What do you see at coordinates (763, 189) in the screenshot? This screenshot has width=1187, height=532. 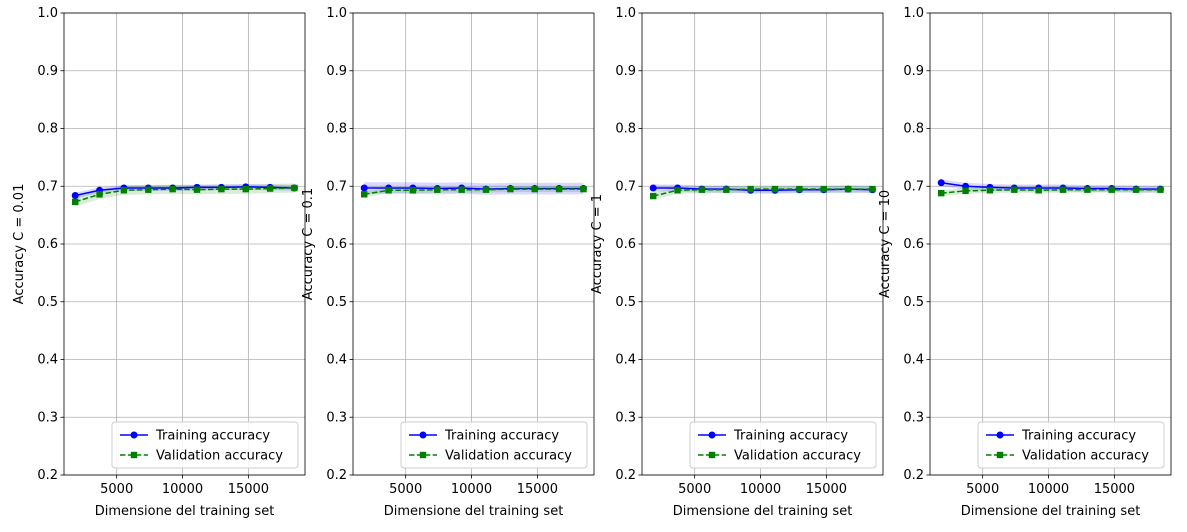 I see `training-accuracy-band` at bounding box center [763, 189].